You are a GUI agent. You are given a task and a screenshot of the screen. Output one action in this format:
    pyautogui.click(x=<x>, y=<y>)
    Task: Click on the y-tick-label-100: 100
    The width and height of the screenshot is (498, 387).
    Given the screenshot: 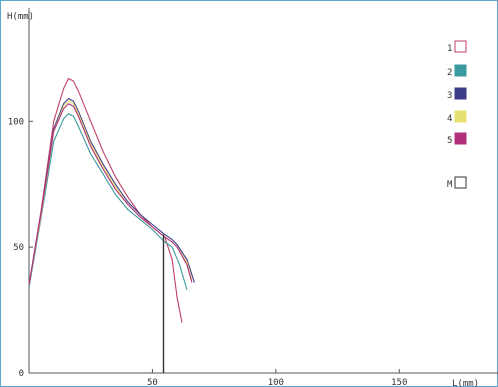 What is the action you would take?
    pyautogui.click(x=16, y=122)
    